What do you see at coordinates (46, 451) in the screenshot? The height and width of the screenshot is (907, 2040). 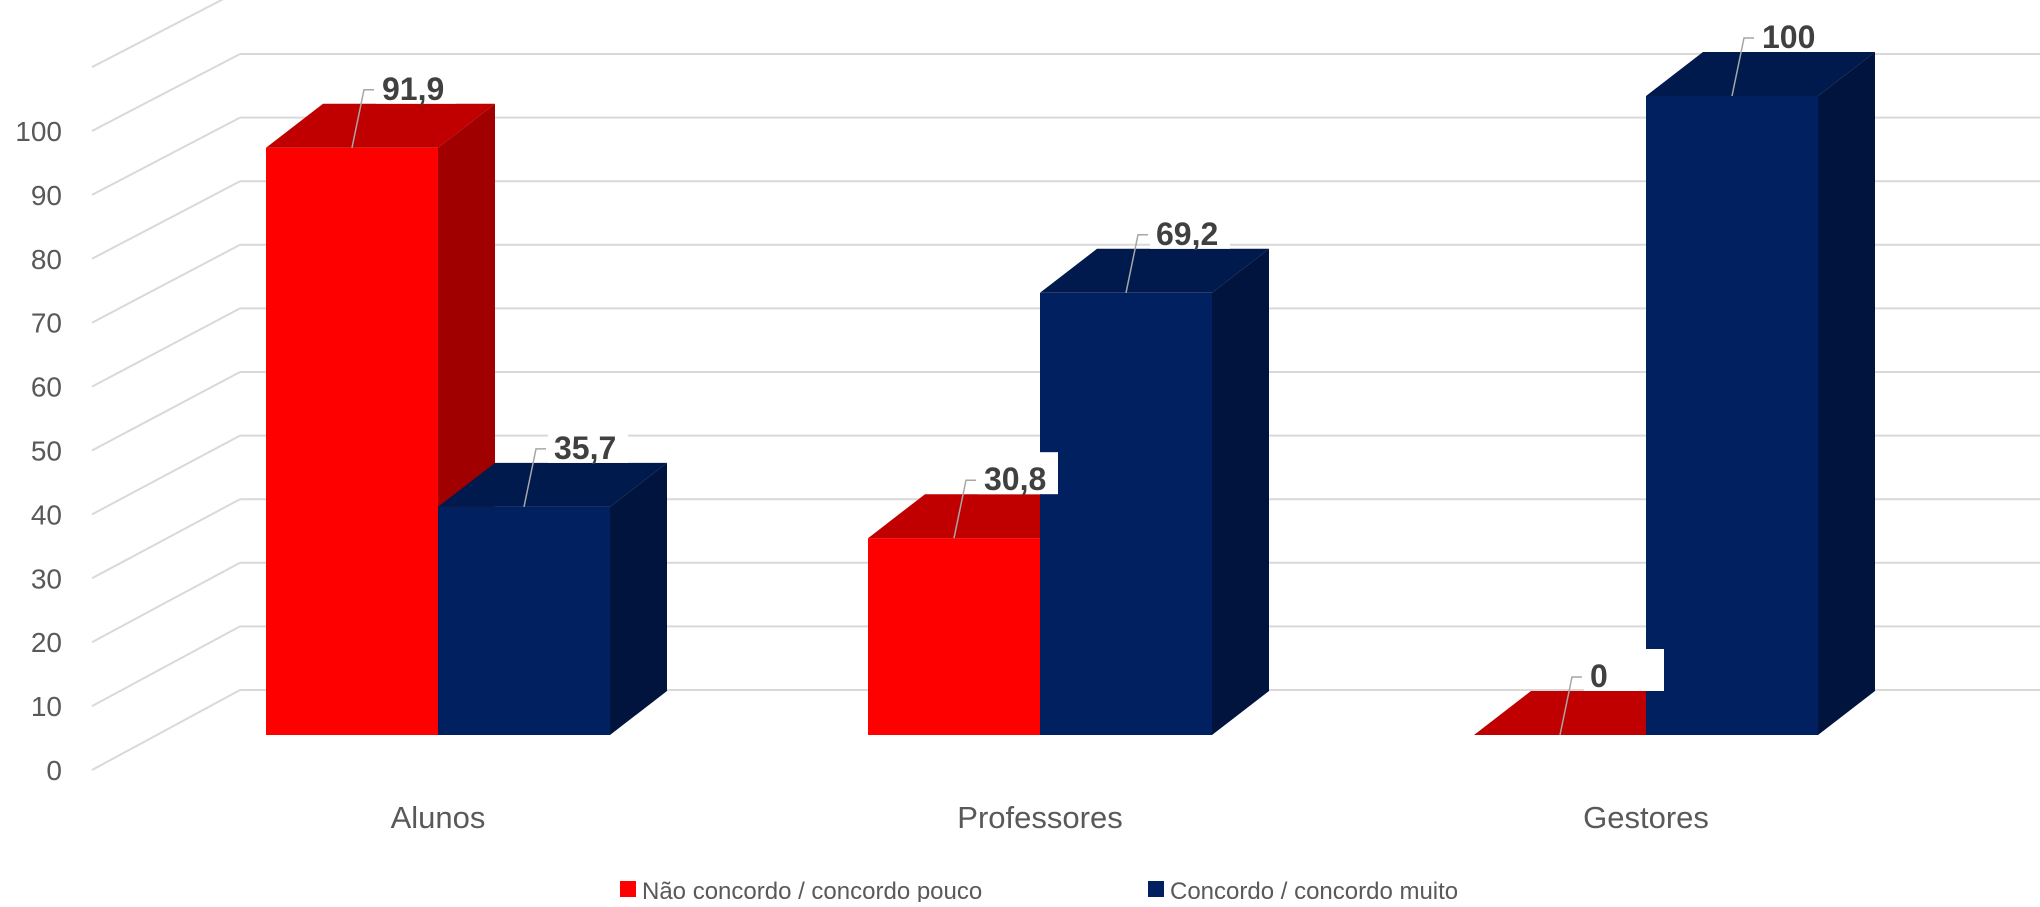 I see `y-tick-label: 50` at bounding box center [46, 451].